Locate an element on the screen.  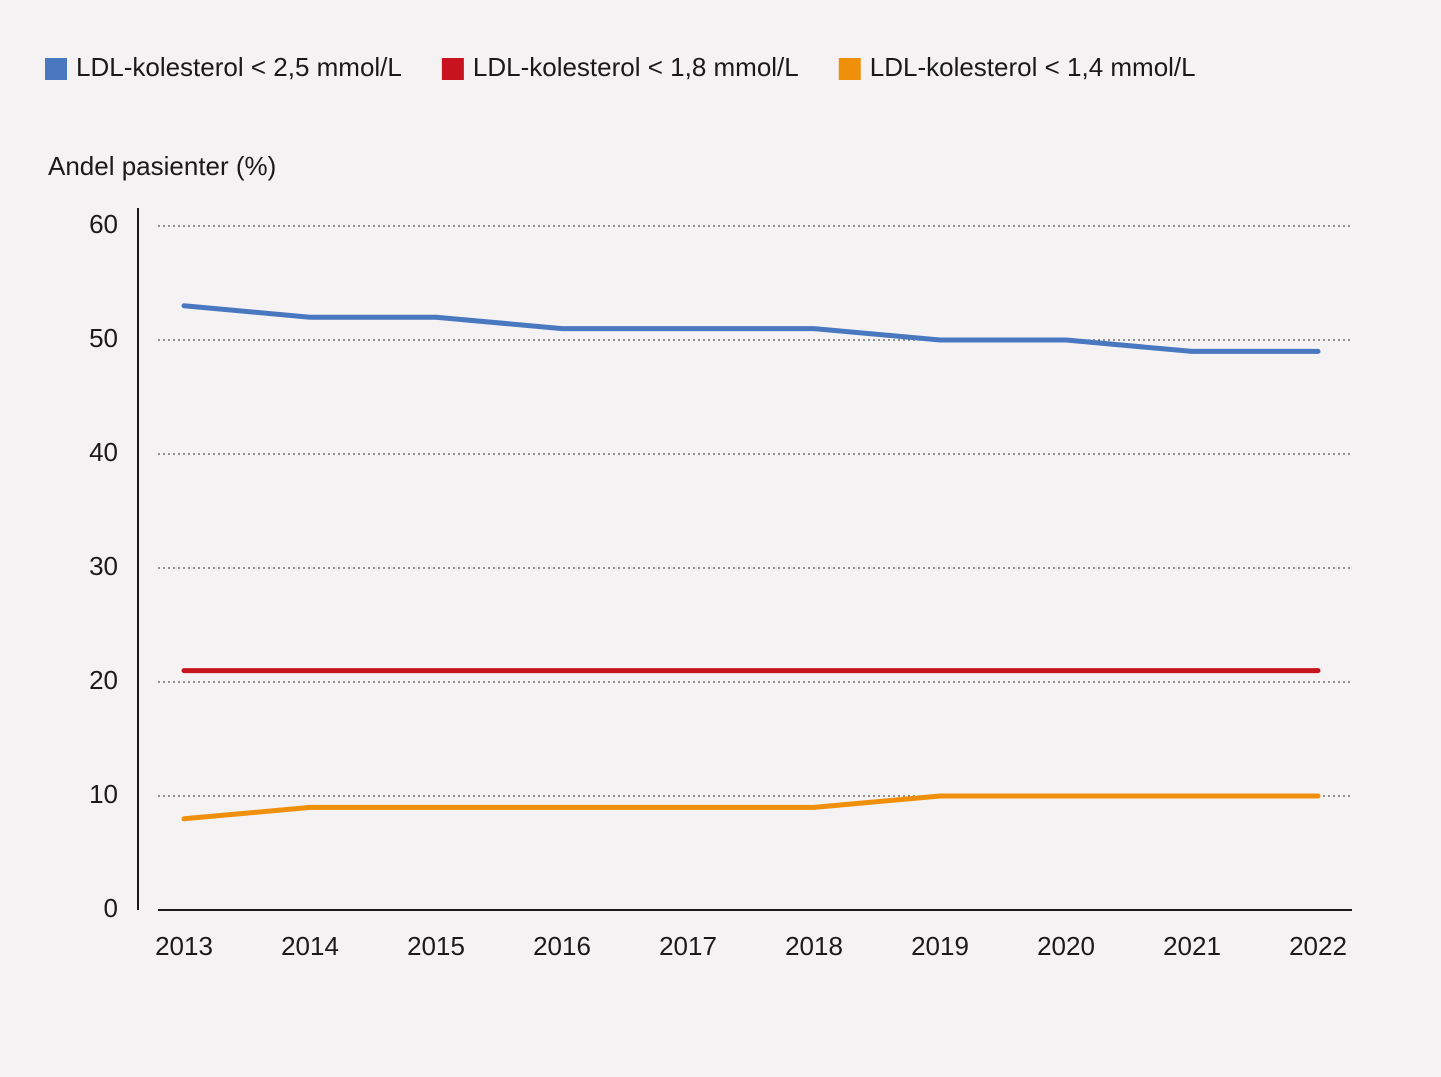
x-tick-label: 2013 is located at coordinates (184, 946).